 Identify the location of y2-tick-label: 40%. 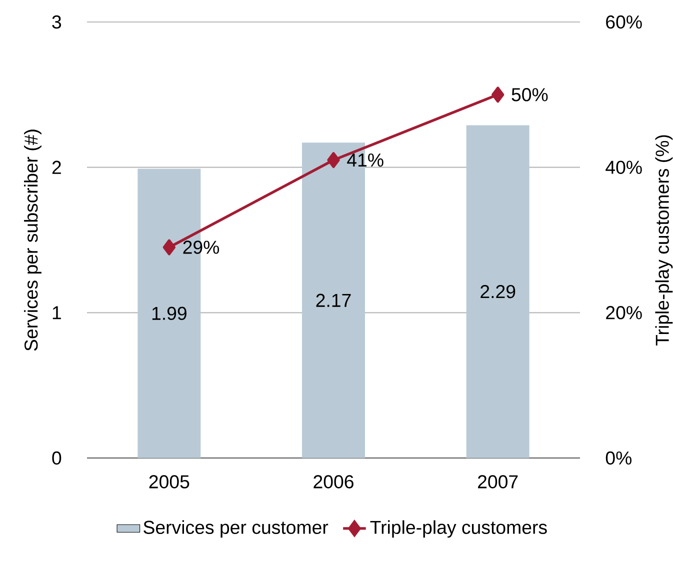
(624, 167).